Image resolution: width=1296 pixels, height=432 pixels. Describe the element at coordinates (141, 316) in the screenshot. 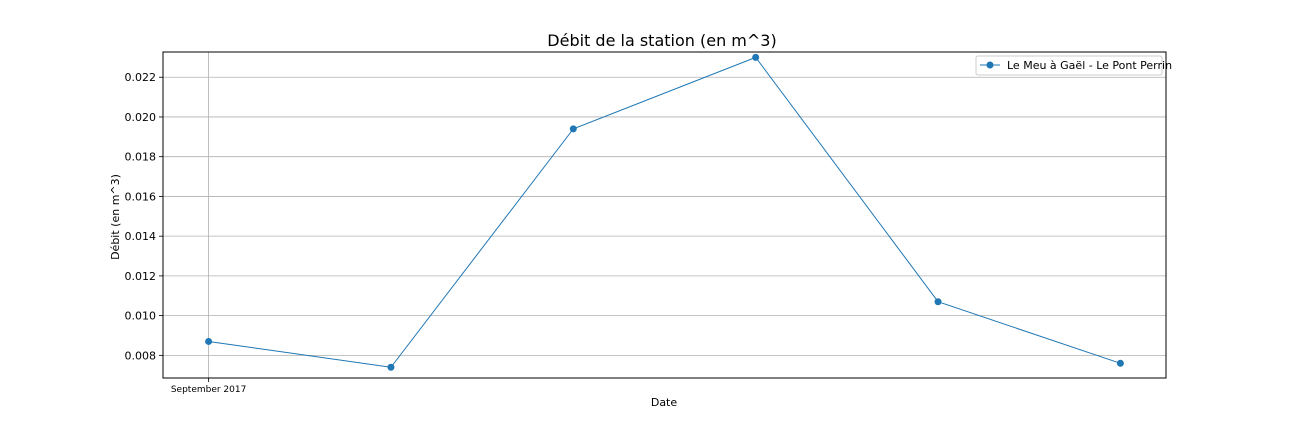

I see `y-tick-label: 0.010` at that location.